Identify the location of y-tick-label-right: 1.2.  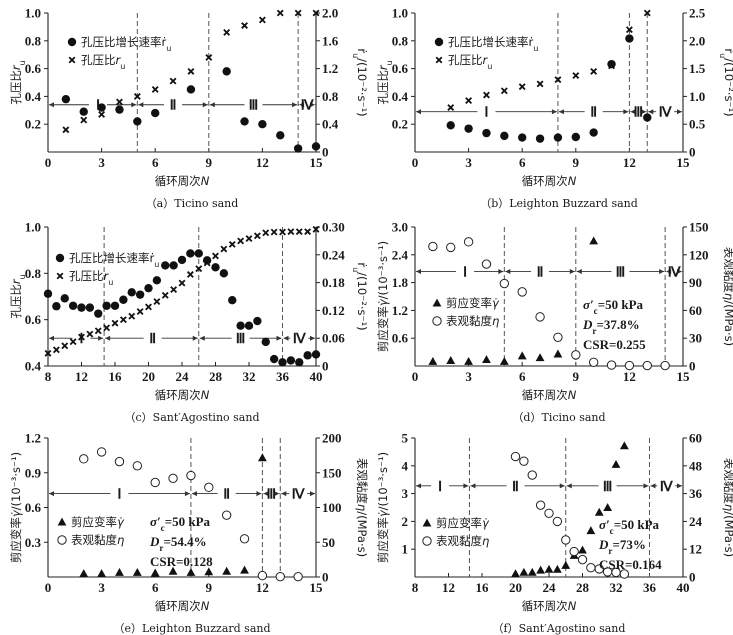
(330, 68).